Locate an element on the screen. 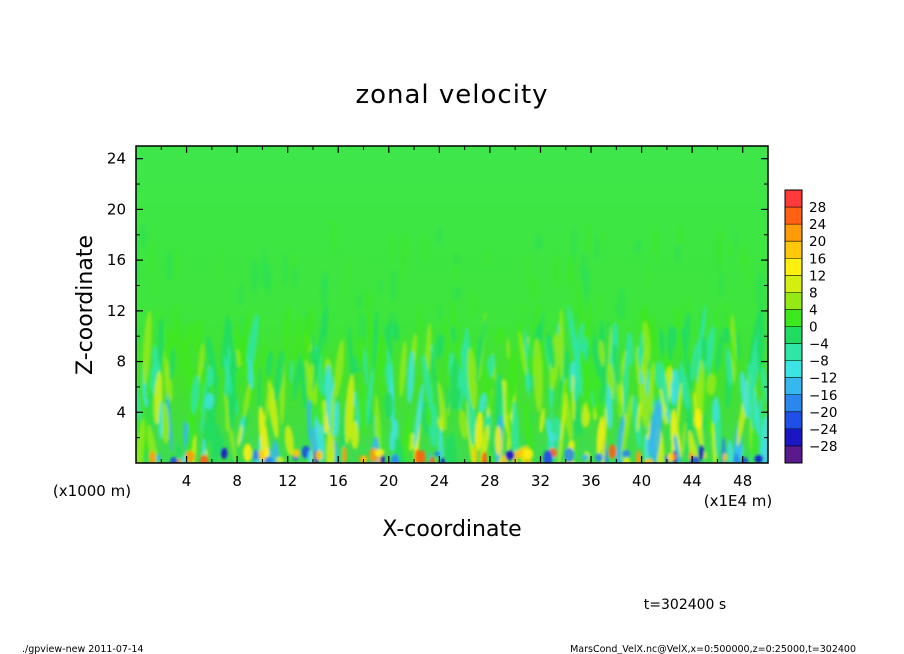  colorbar-tick-label: 4 is located at coordinates (813, 310).